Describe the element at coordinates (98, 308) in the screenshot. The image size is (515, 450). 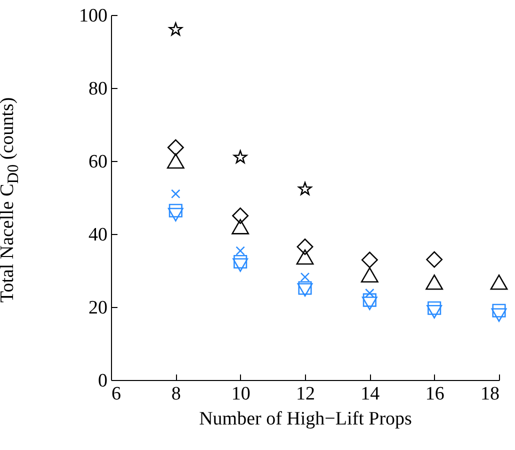
I see `y-tick-label: 20` at that location.